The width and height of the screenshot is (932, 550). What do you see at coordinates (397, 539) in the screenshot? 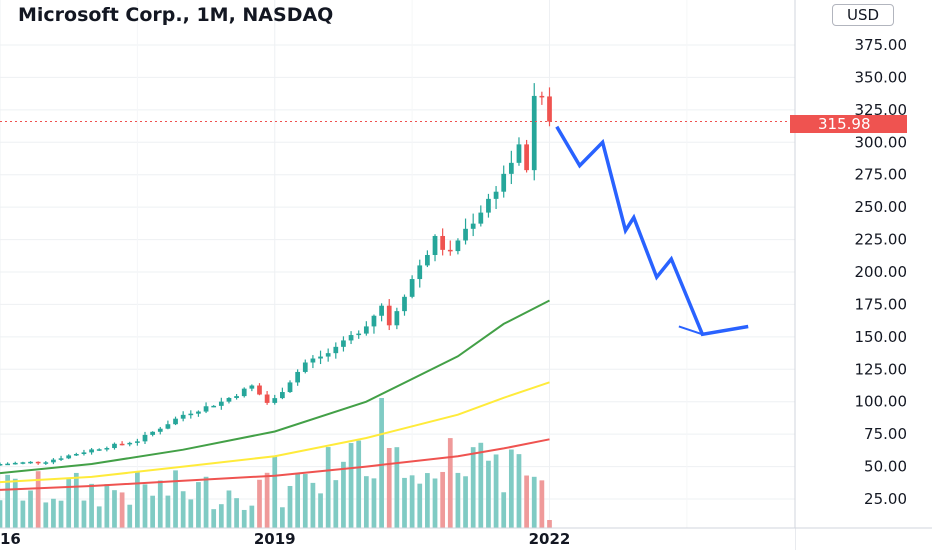
I see `time-axis-background` at bounding box center [397, 539].